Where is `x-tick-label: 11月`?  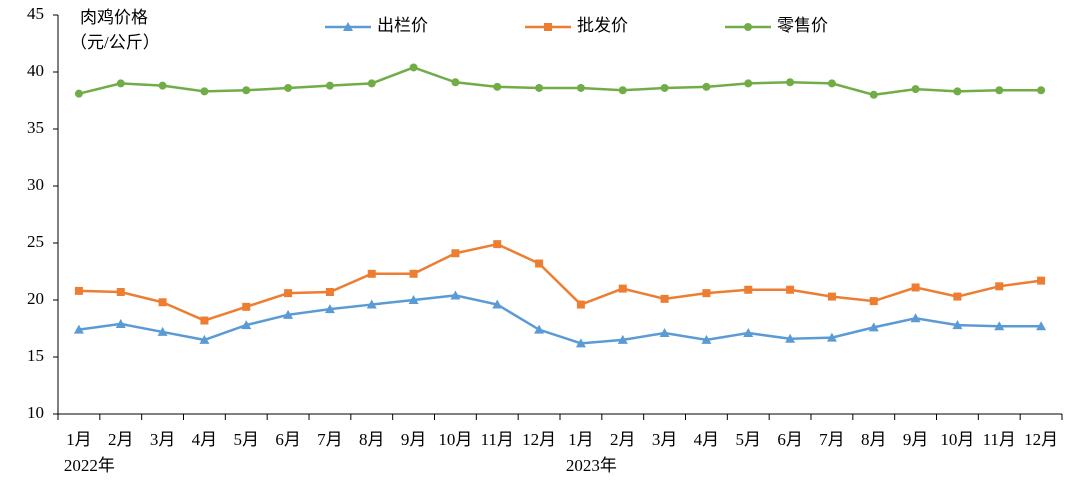 x-tick-label: 11月 is located at coordinates (999, 439).